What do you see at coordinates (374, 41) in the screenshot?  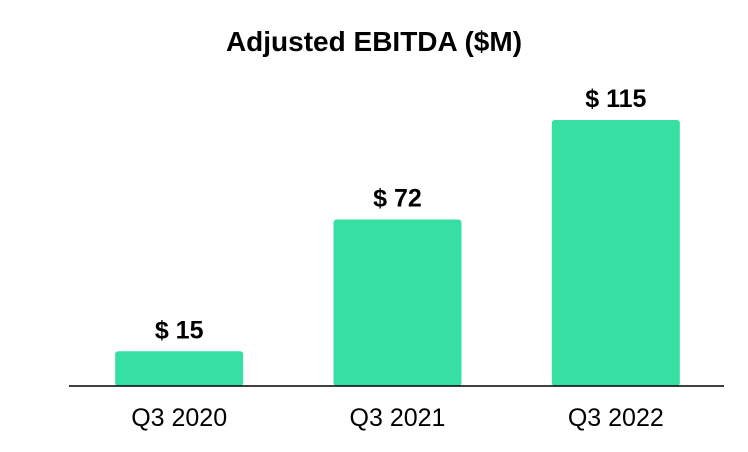 I see `chart-title: Adjusted EBITDA ($M)` at bounding box center [374, 41].